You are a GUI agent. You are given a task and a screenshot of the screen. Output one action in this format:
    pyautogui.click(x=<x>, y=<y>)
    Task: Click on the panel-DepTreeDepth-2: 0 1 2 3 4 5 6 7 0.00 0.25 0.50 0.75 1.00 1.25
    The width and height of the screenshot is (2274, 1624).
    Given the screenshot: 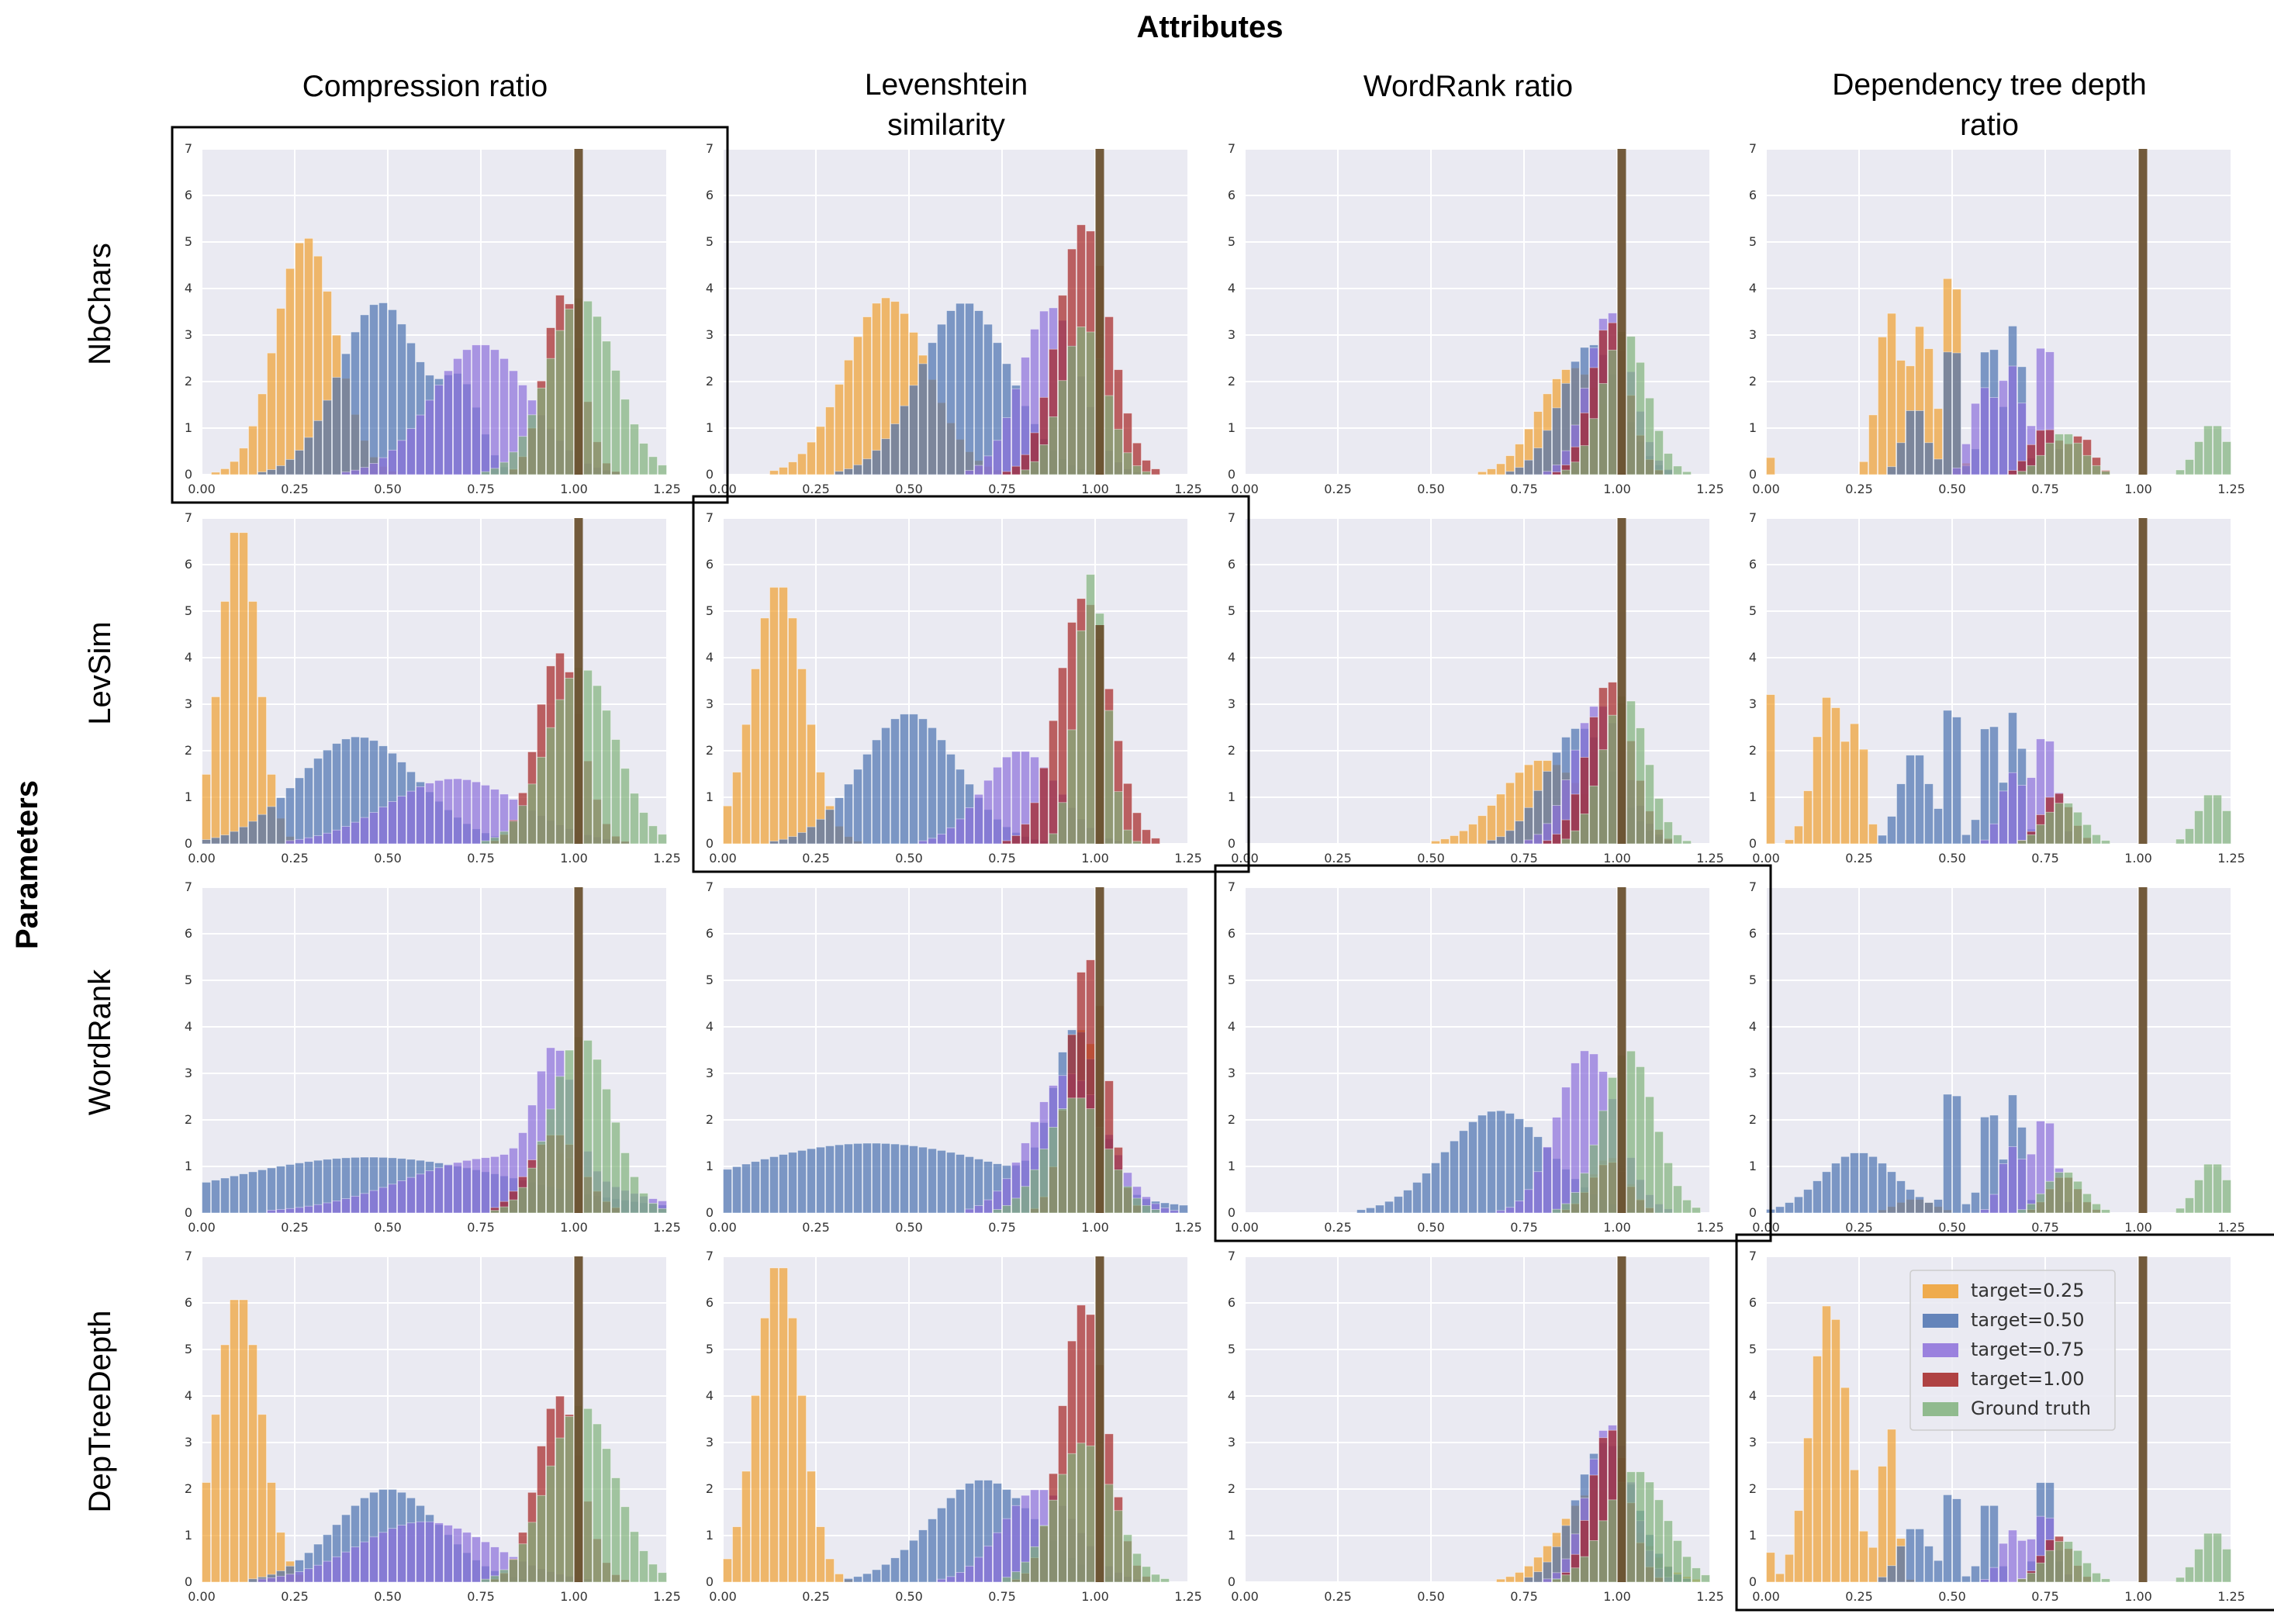 What is the action you would take?
    pyautogui.click(x=1476, y=1426)
    